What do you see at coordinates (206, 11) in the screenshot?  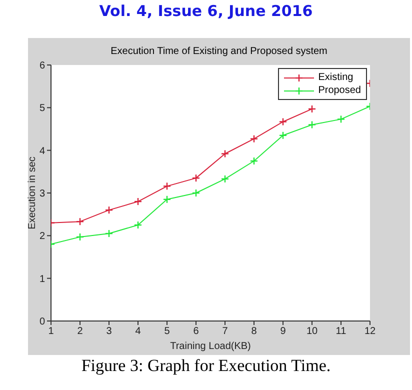 I see `text: Vol. 4, Issue 6, June 2016` at bounding box center [206, 11].